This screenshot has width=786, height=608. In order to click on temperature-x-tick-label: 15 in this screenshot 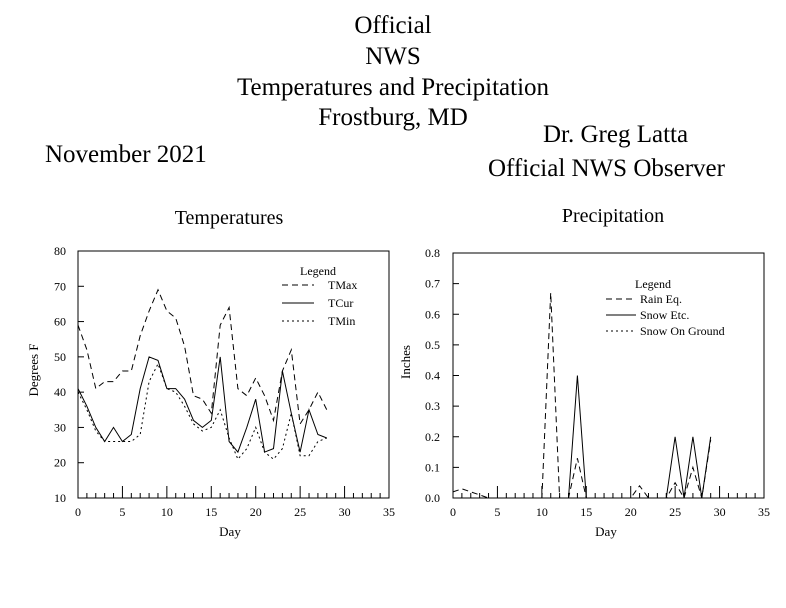, I will do `click(211, 512)`.